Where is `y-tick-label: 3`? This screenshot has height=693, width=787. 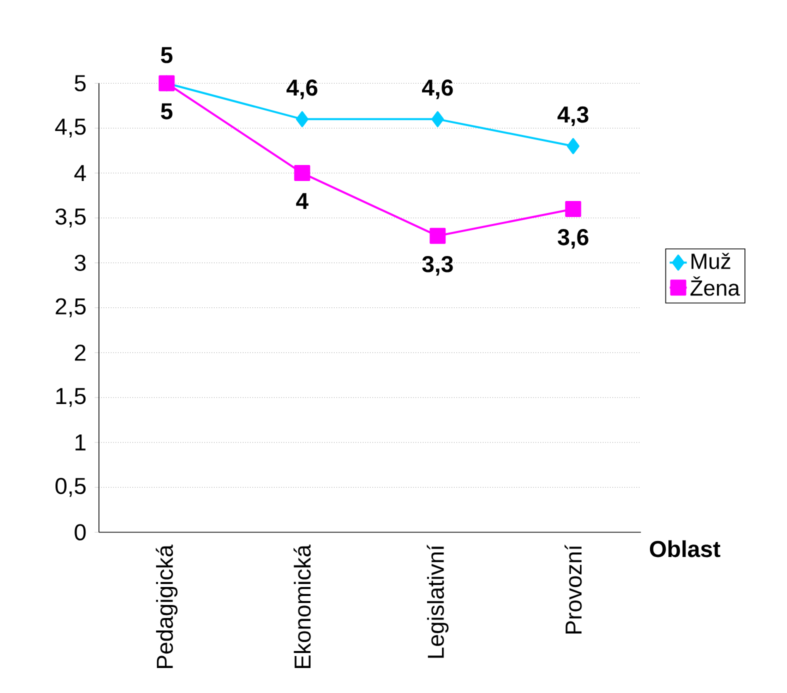 y-tick-label: 3 is located at coordinates (80, 262).